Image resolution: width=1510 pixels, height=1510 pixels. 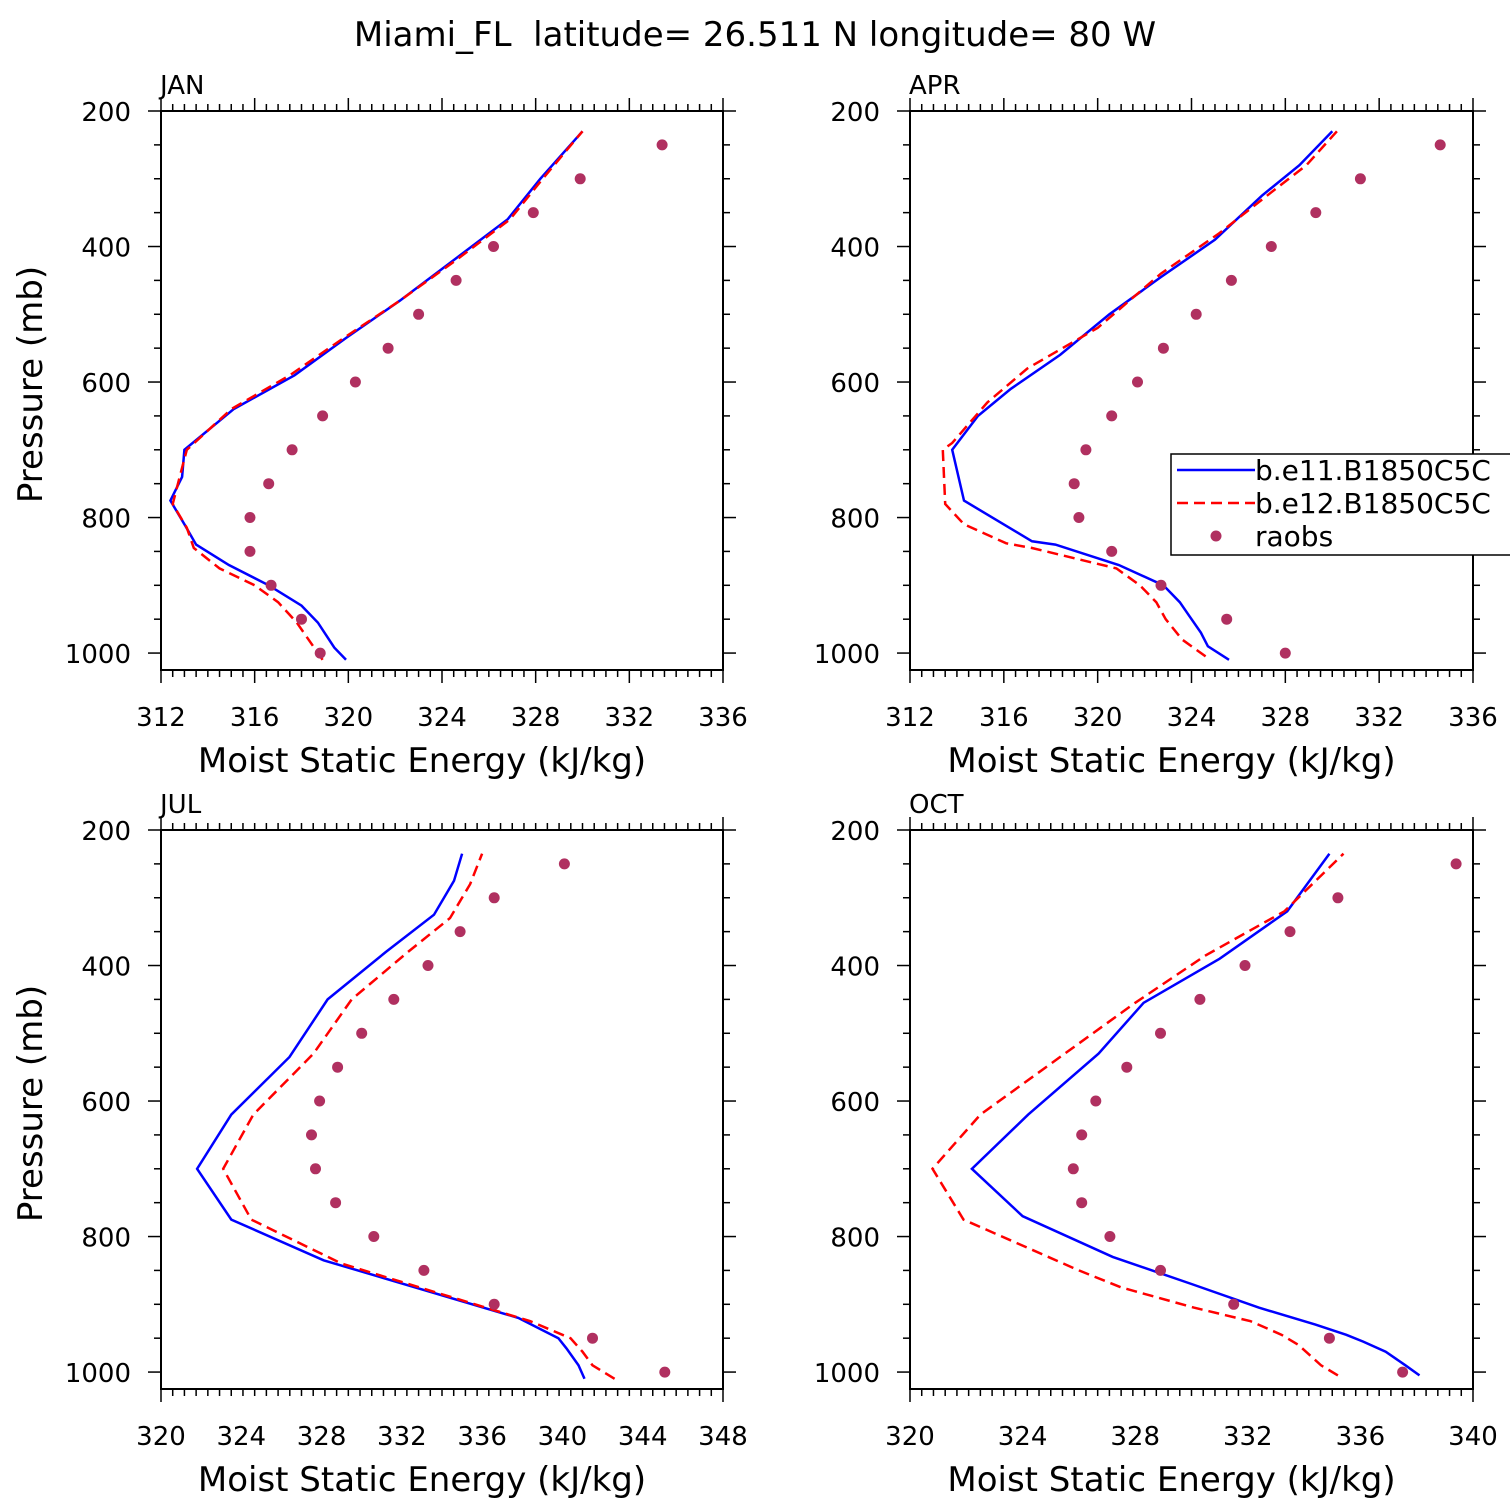 I want to click on series-line-model2, so click(x=418, y=1116).